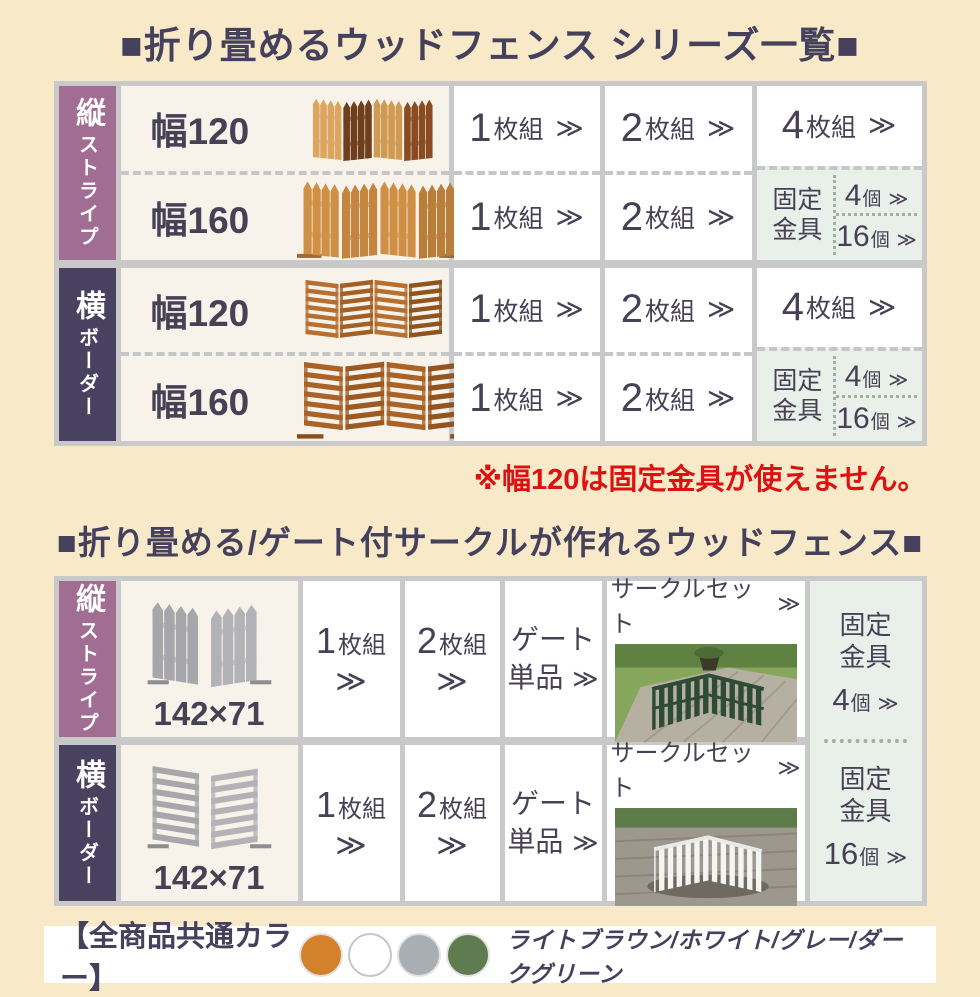  Describe the element at coordinates (209, 713) in the screenshot. I see `size-label: 142×71` at that location.